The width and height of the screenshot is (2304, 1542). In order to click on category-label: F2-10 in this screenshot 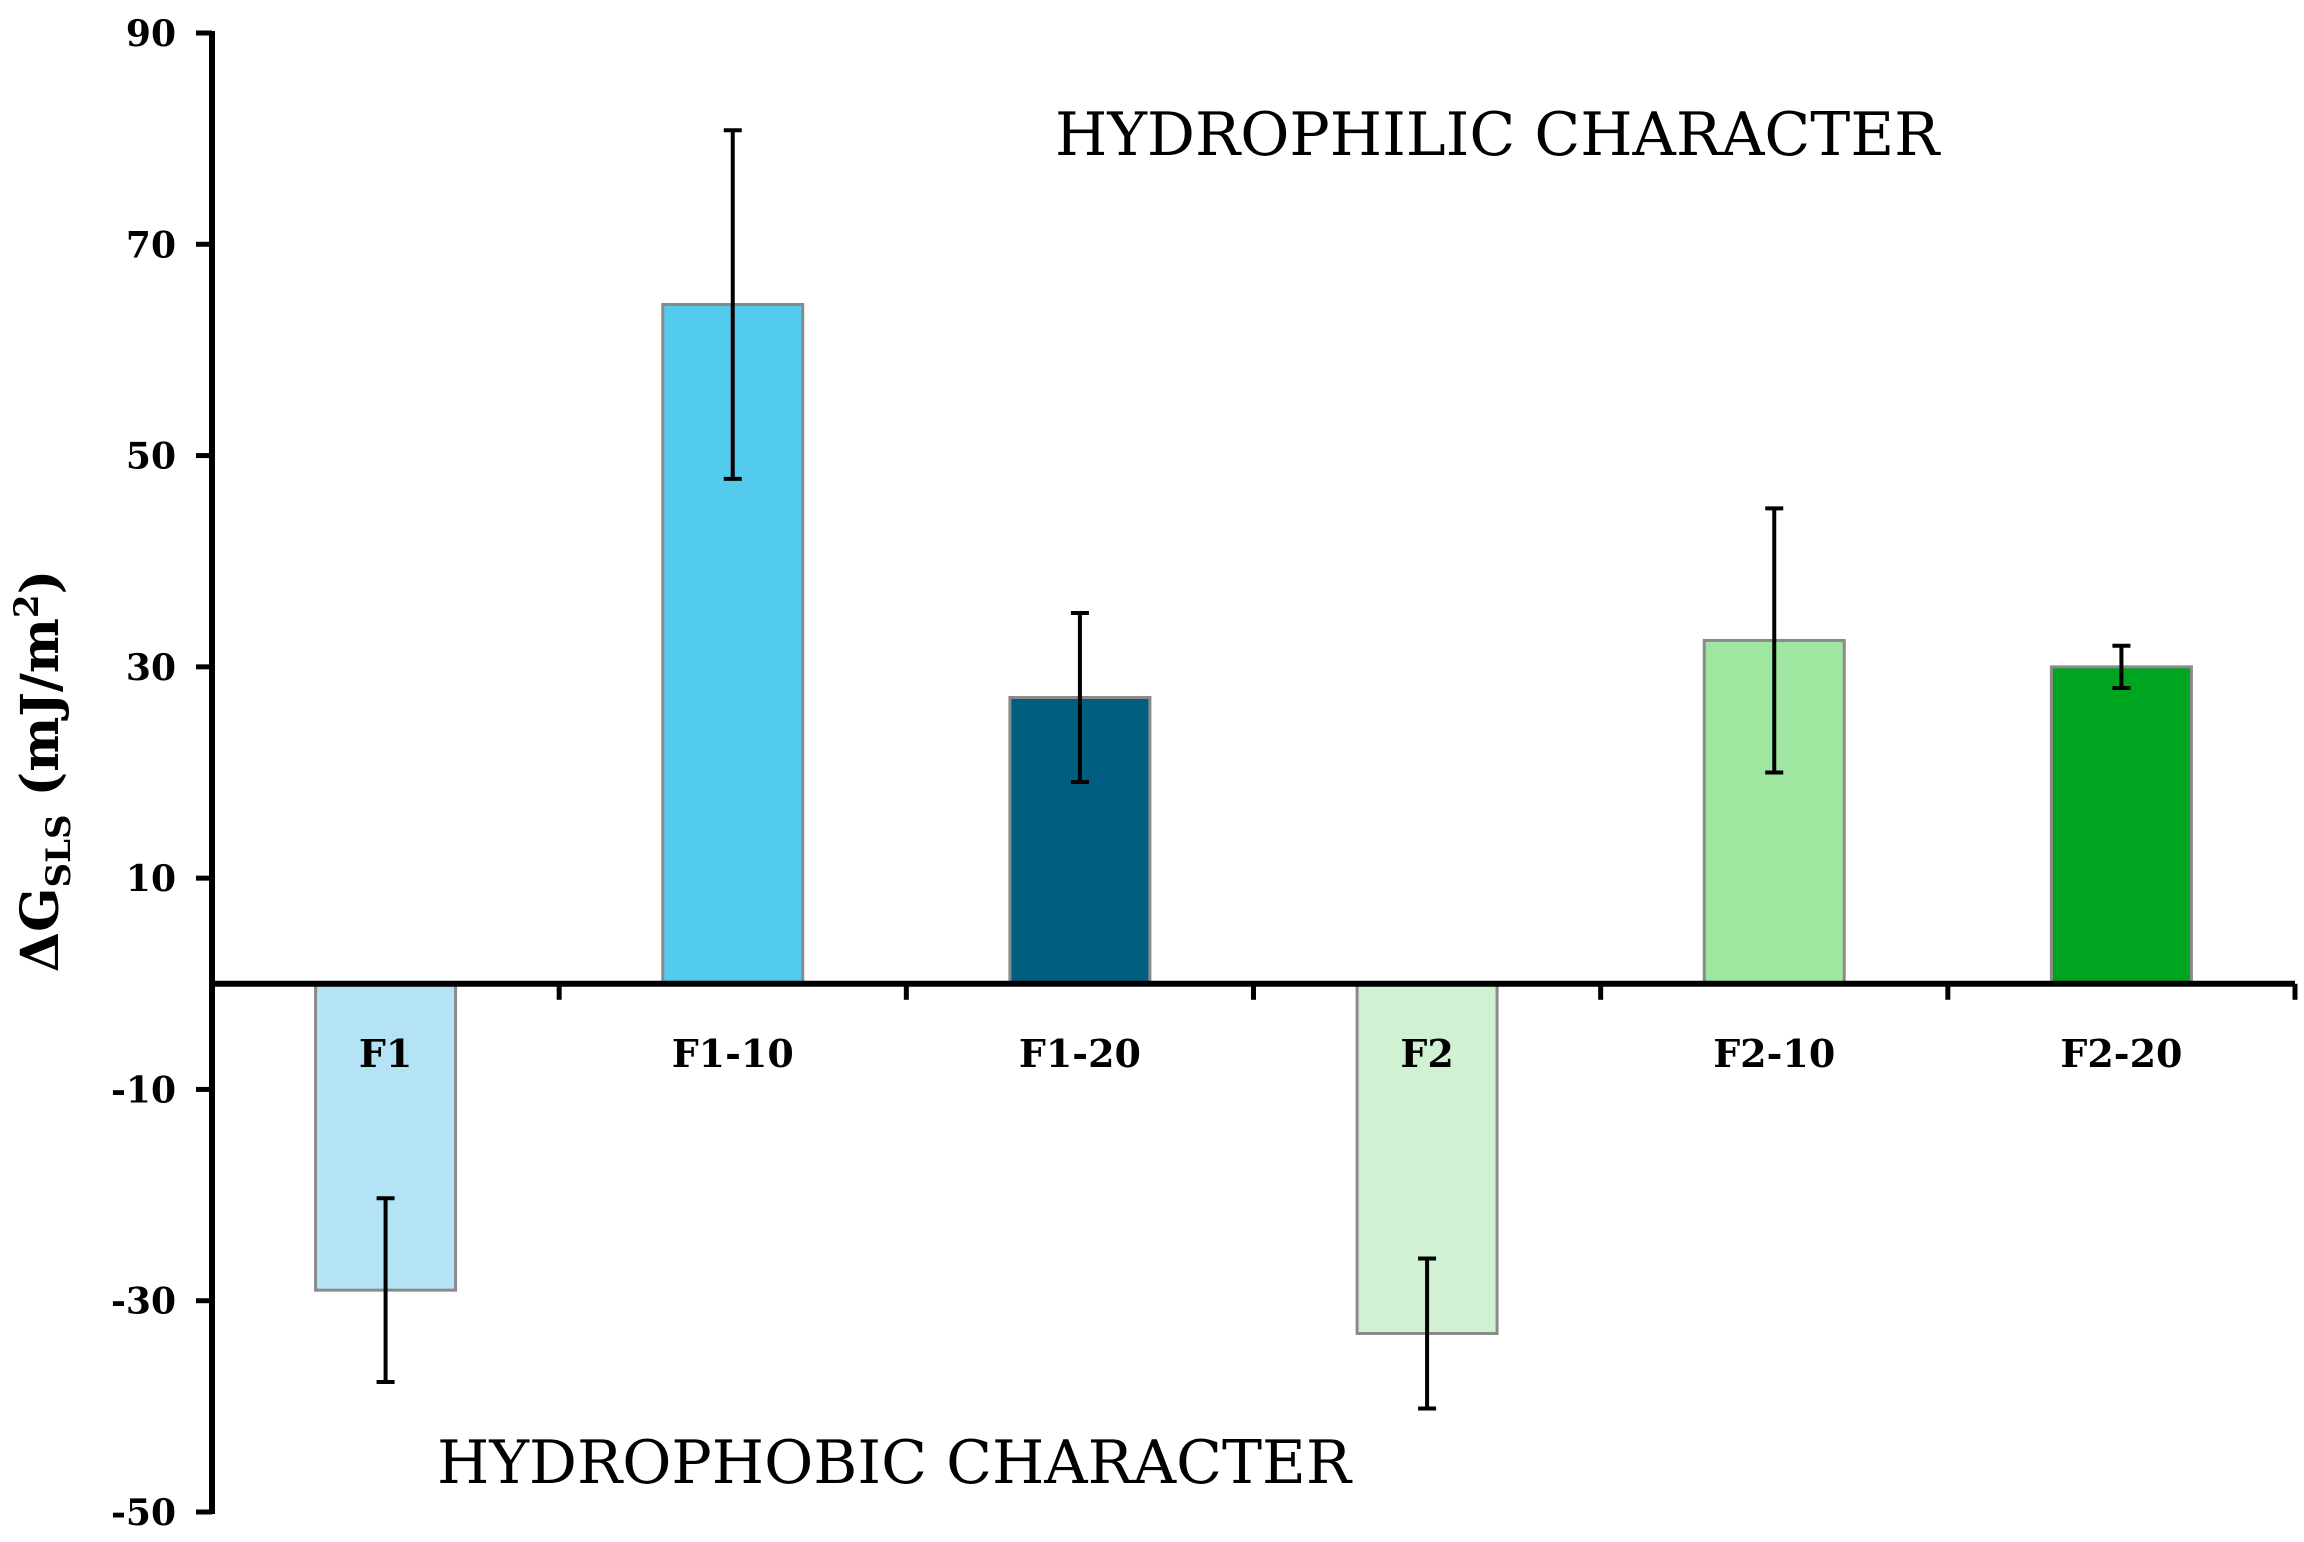, I will do `click(1774, 1053)`.